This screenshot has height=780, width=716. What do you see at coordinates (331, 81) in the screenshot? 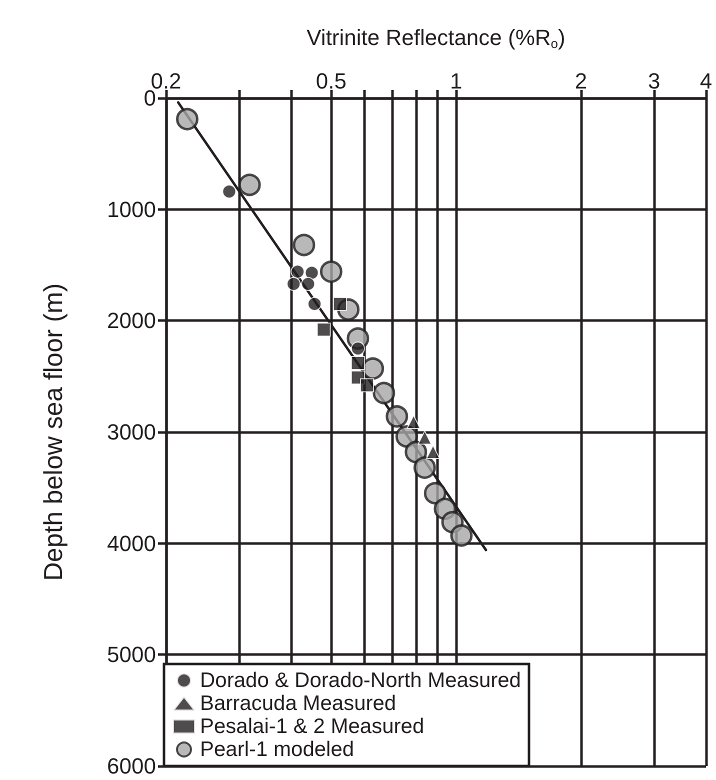
I see `x-tick-label: 0.5` at bounding box center [331, 81].